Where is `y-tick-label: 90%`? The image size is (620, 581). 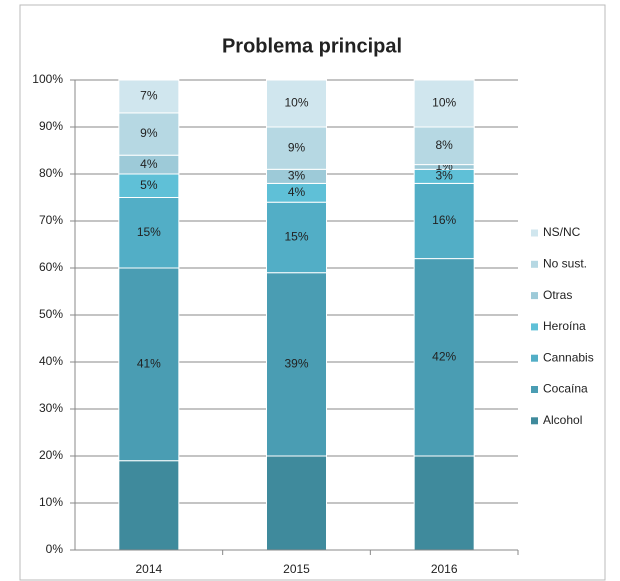 y-tick-label: 90% is located at coordinates (51, 126).